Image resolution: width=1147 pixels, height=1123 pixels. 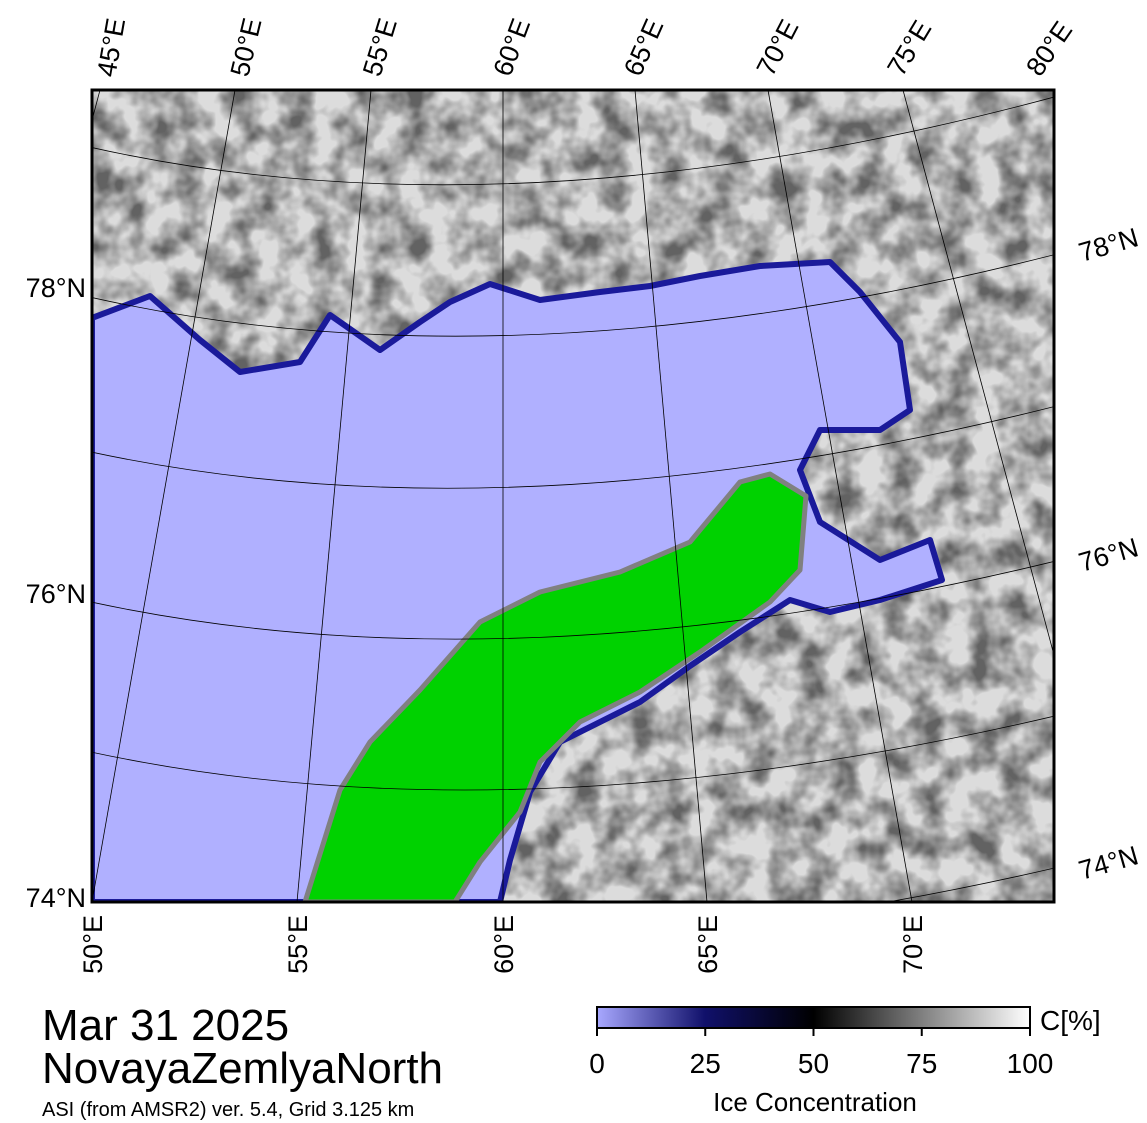 What do you see at coordinates (512, 47) in the screenshot?
I see `top-lon-label: 60°E` at bounding box center [512, 47].